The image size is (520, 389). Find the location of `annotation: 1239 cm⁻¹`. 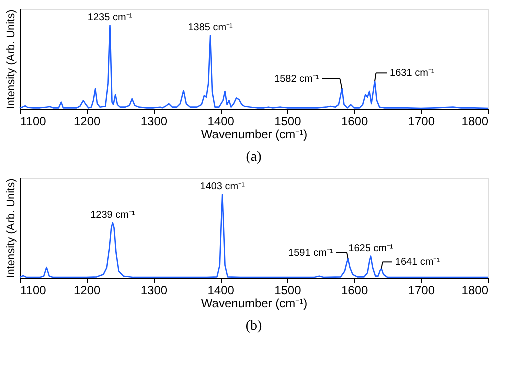

annotation: 1239 cm⁻¹ is located at coordinates (113, 215).